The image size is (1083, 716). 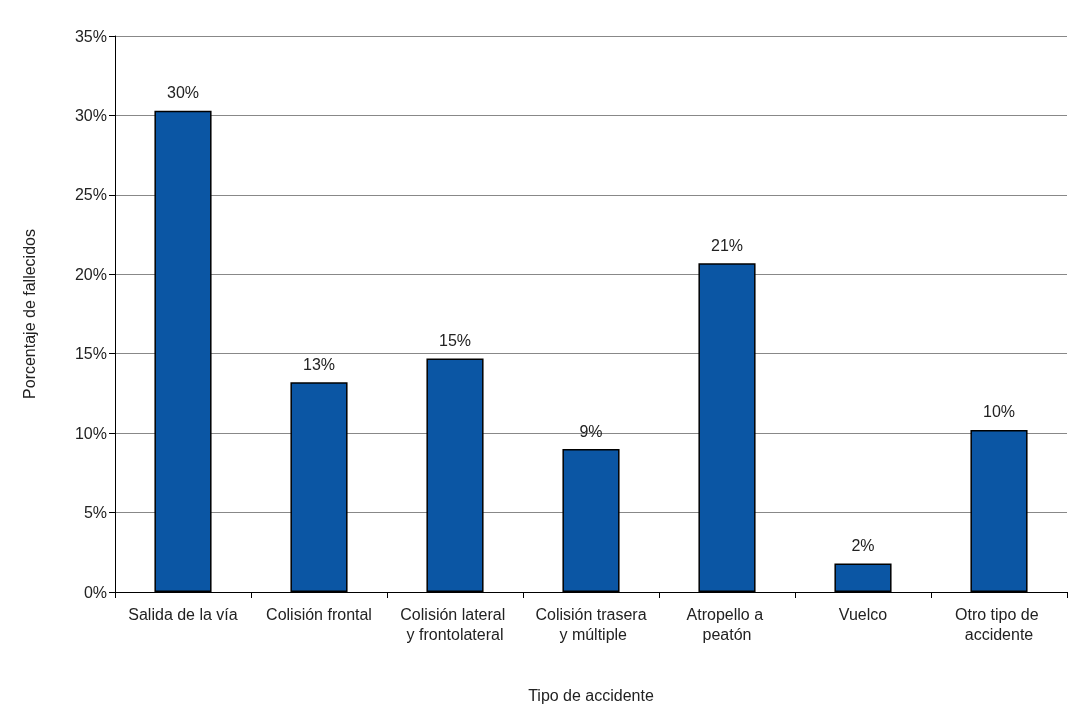 What do you see at coordinates (90, 274) in the screenshot?
I see `y-tick-label: 20%` at bounding box center [90, 274].